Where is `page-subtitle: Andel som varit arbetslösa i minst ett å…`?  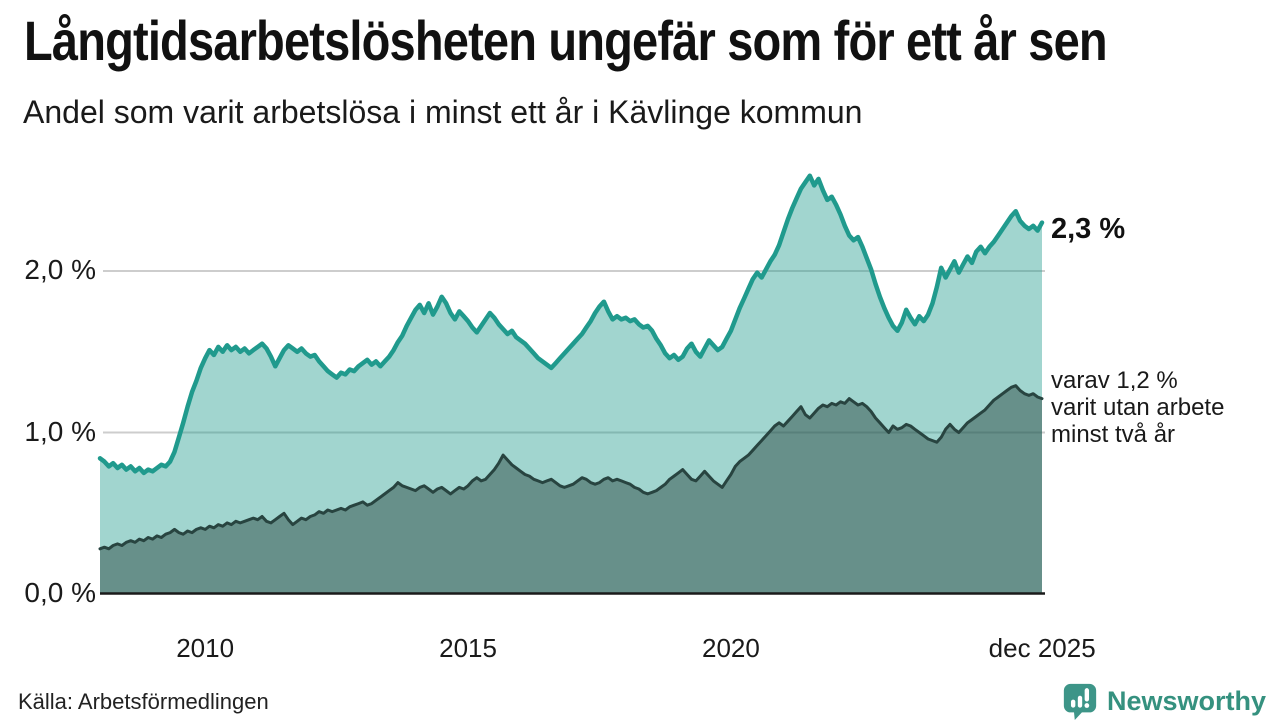
page-subtitle: Andel som varit arbetslösa i minst ett å… is located at coordinates (443, 112).